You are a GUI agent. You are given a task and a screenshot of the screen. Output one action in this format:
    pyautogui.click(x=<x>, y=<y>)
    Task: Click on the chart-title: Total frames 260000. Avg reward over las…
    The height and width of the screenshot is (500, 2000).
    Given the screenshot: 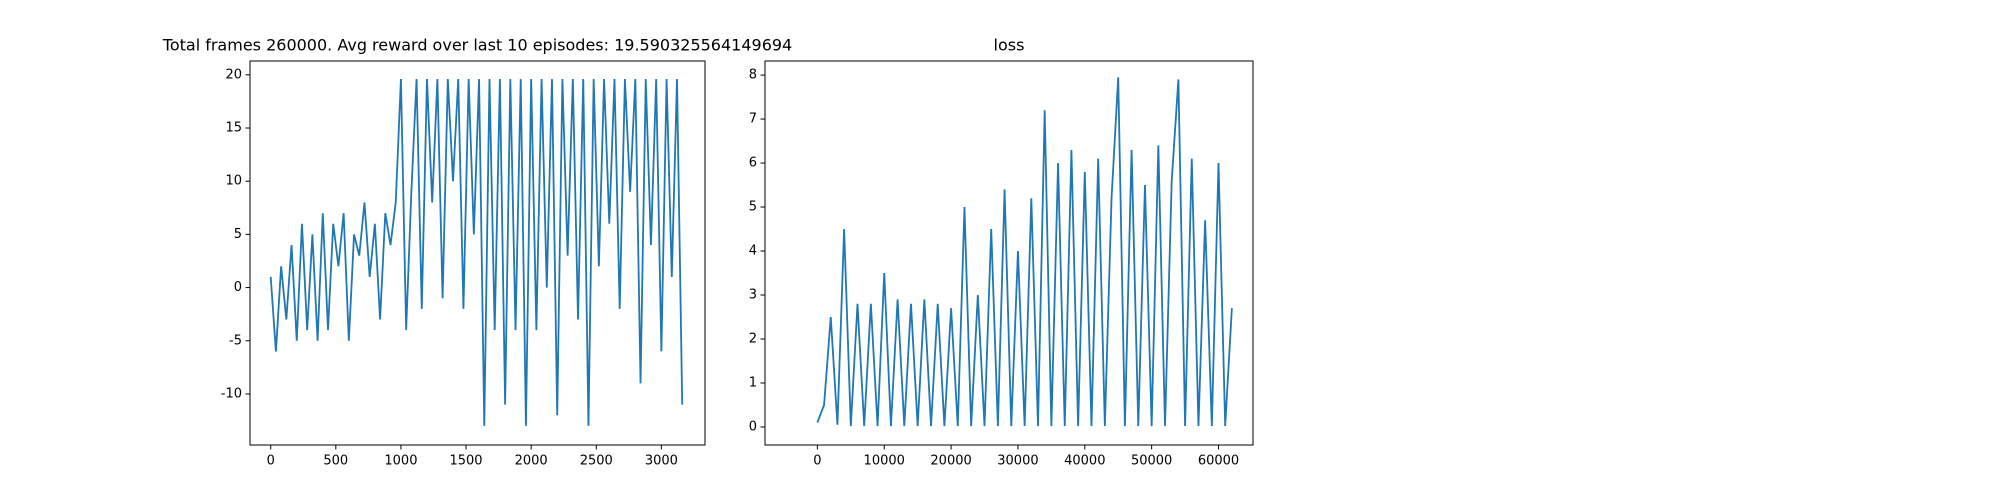 What is the action you would take?
    pyautogui.click(x=477, y=45)
    